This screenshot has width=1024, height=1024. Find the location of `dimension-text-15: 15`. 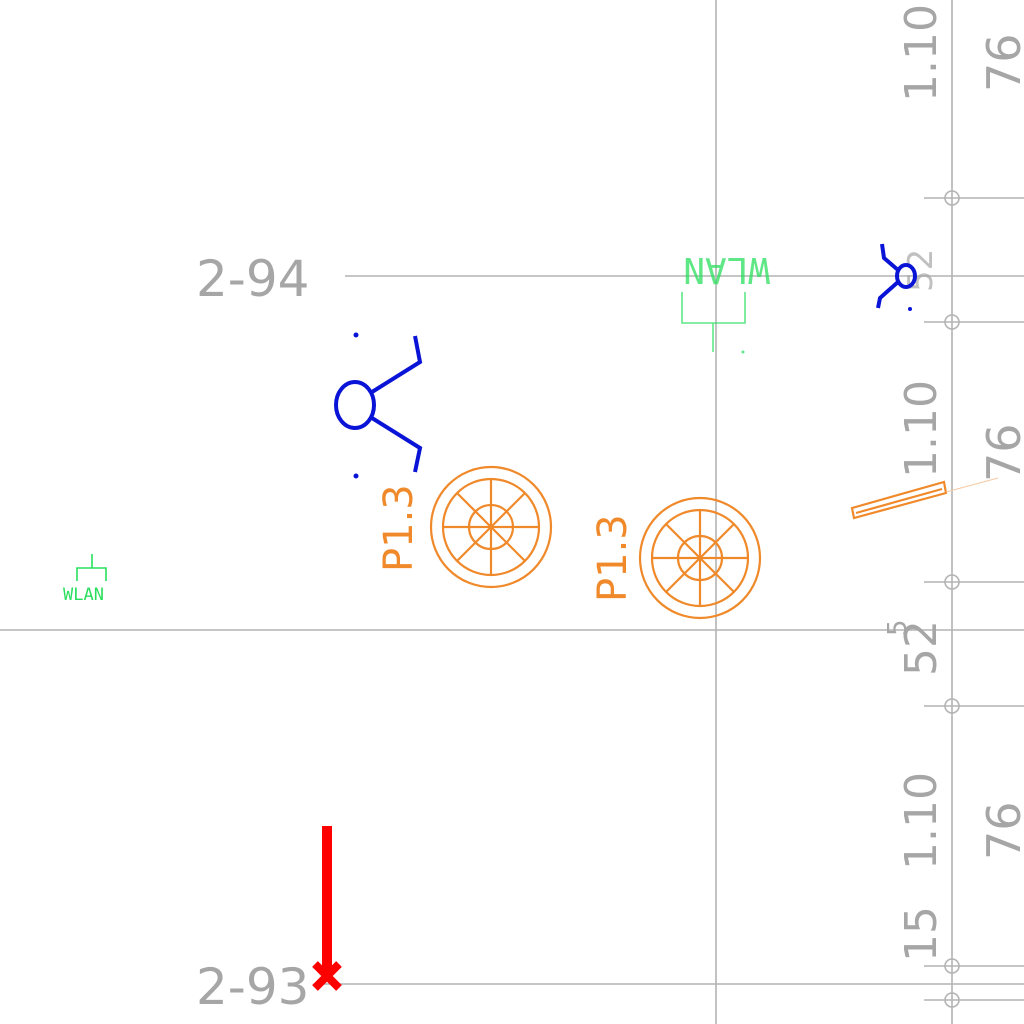

dimension-text-15: 15 is located at coordinates (921, 934).